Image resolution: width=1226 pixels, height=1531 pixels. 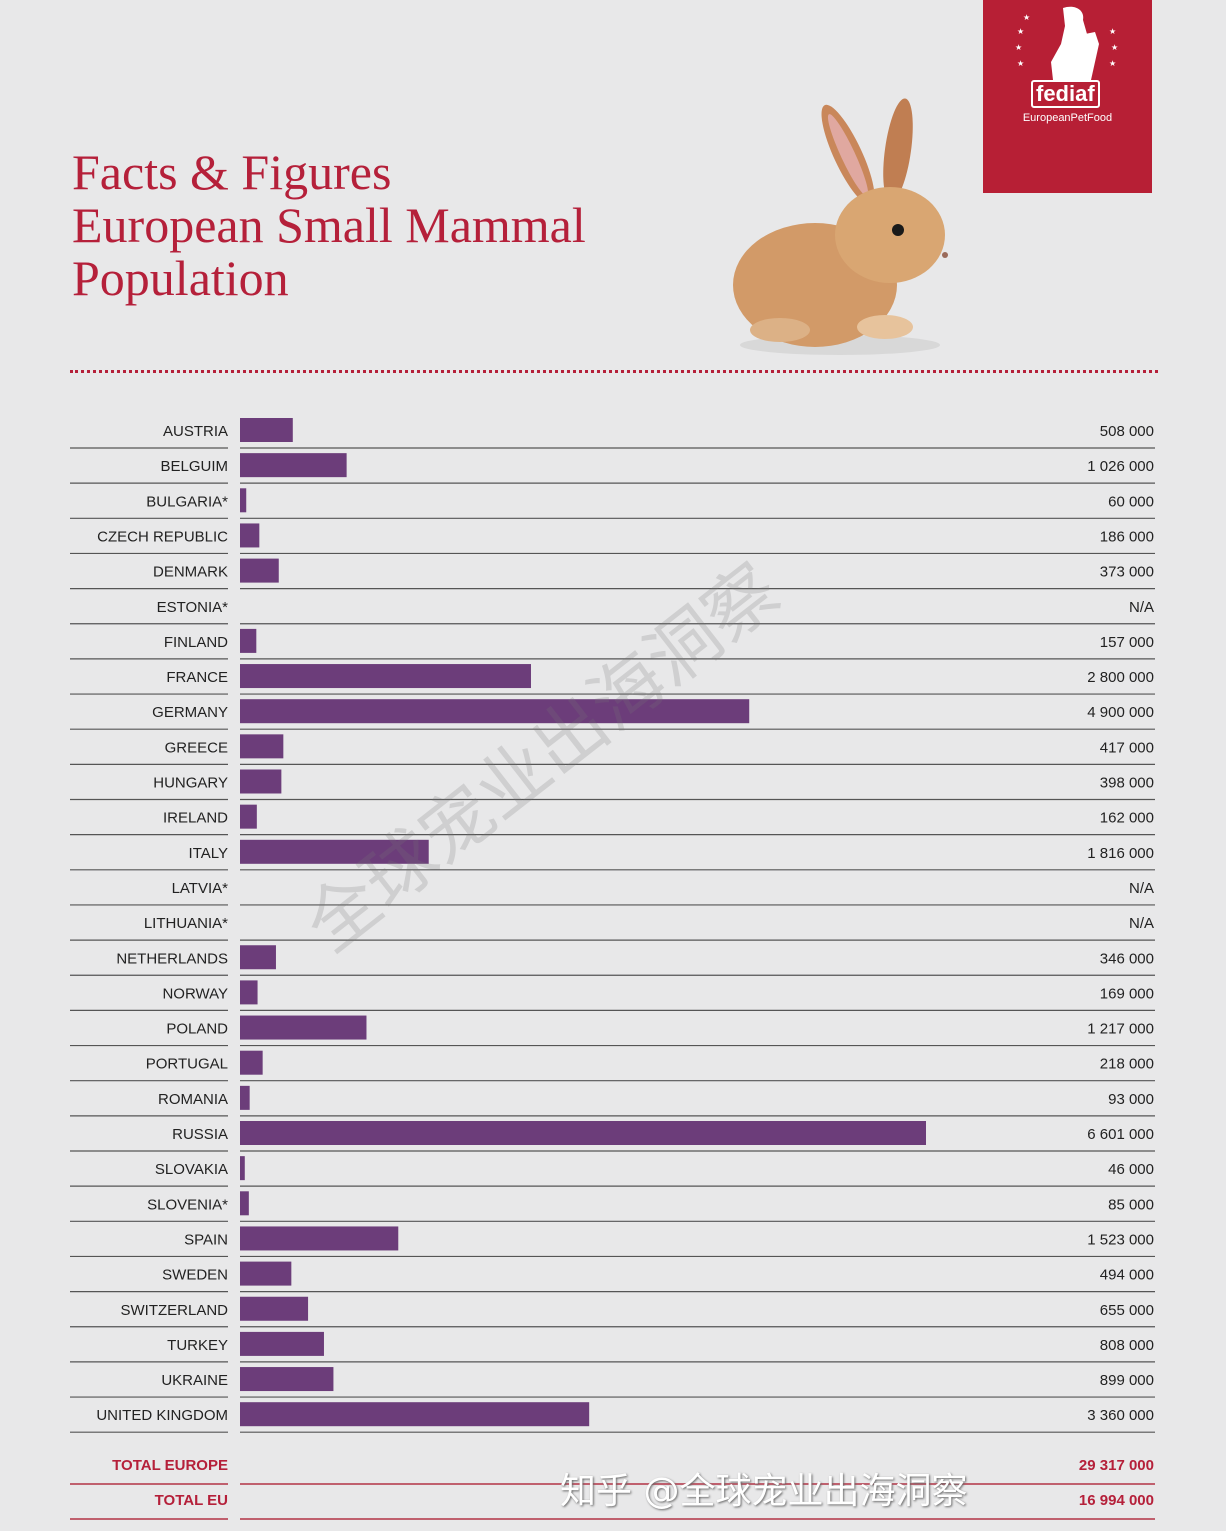 I want to click on fediaf-logo: ★ ★ ★ ★ ★ ★ ★ fediaf EuropeanPetFood, so click(x=1067, y=96).